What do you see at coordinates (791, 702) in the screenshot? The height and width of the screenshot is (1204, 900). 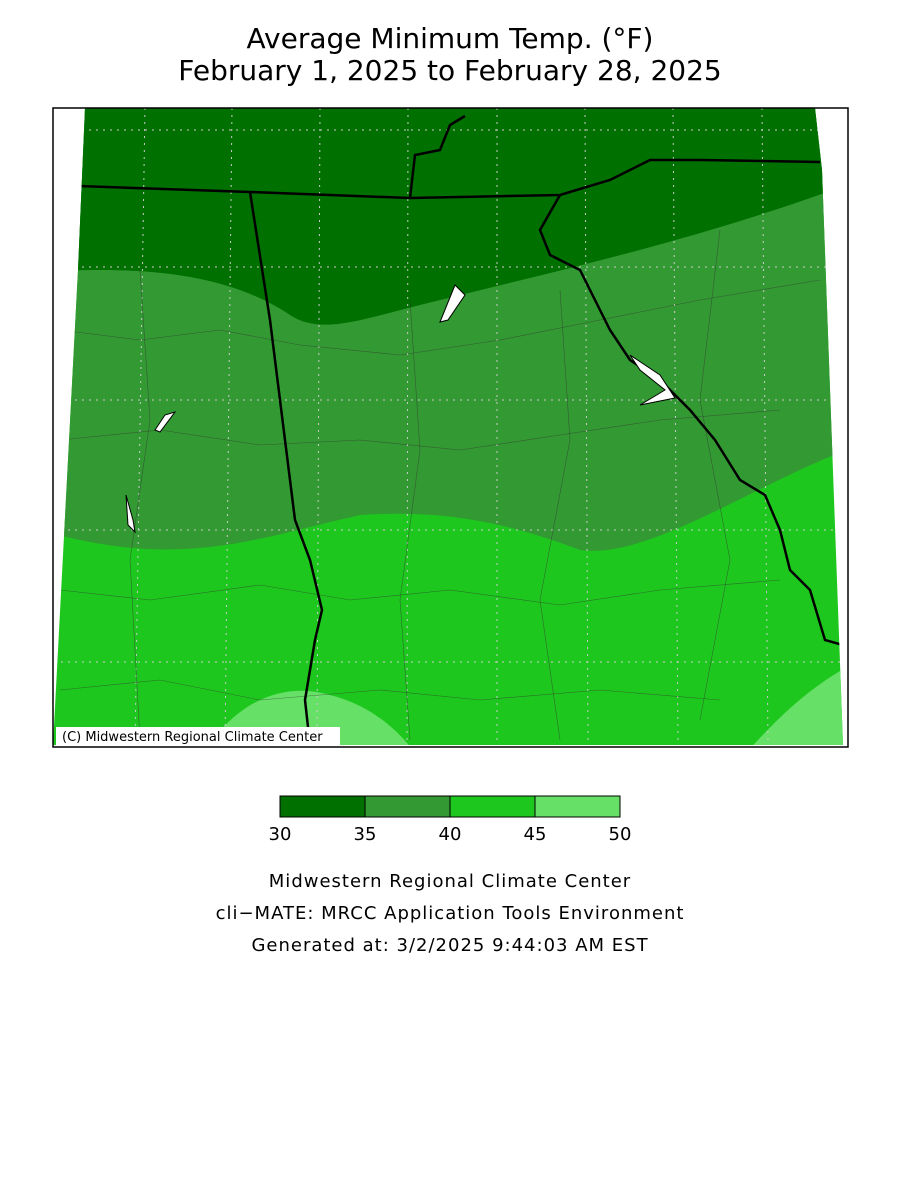 I see `temp-band` at bounding box center [791, 702].